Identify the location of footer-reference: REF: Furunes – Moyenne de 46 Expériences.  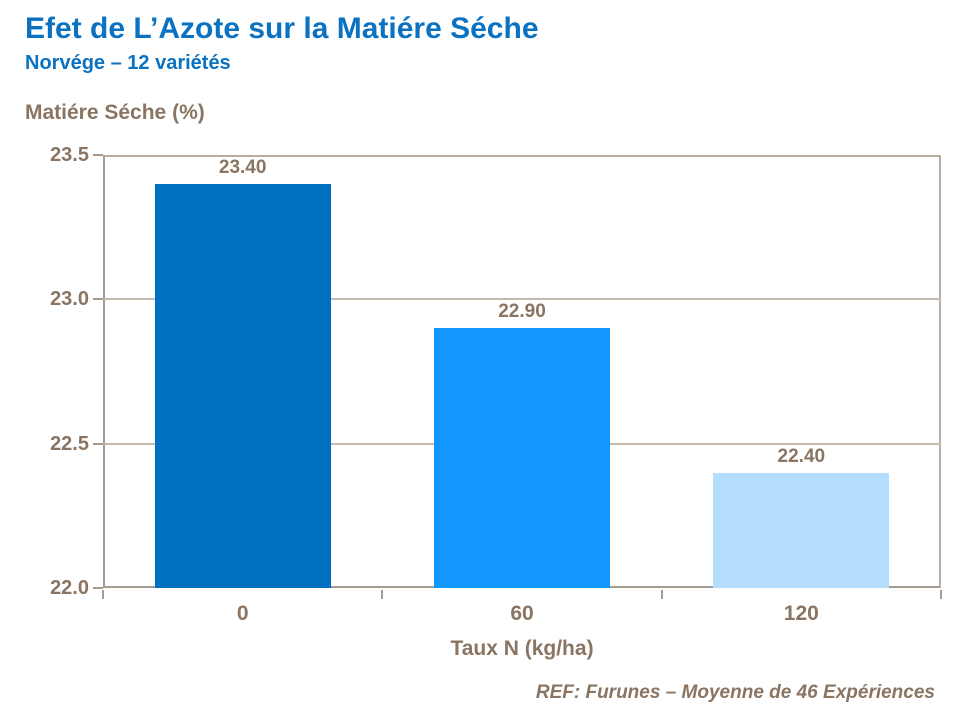
(735, 692).